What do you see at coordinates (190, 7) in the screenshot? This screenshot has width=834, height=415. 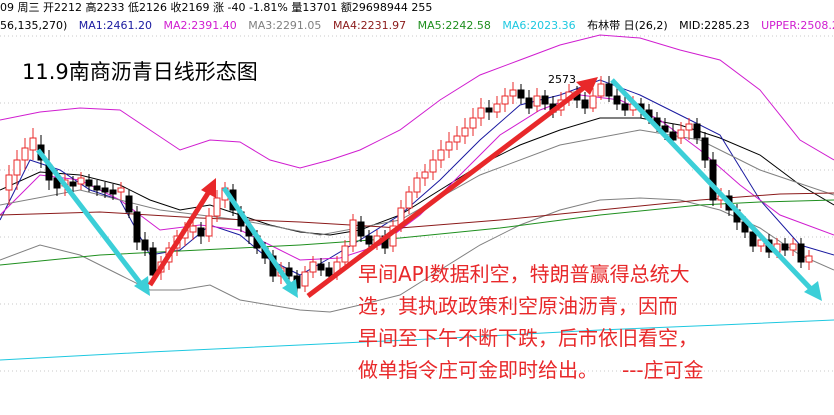 I see `quote-close: 收2169` at bounding box center [190, 7].